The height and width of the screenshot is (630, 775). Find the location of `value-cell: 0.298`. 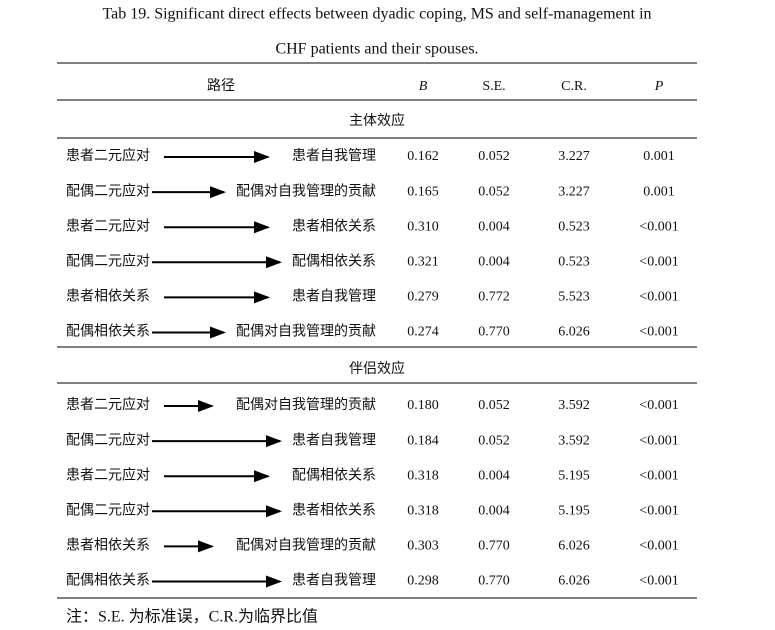

value-cell: 0.298 is located at coordinates (423, 581).